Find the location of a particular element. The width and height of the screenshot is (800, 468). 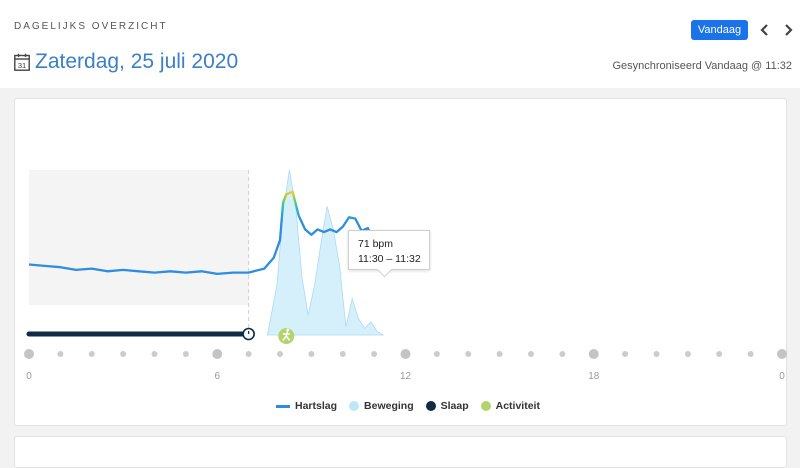

section-label: DAGELIJKS OVERZICHT is located at coordinates (91, 26).